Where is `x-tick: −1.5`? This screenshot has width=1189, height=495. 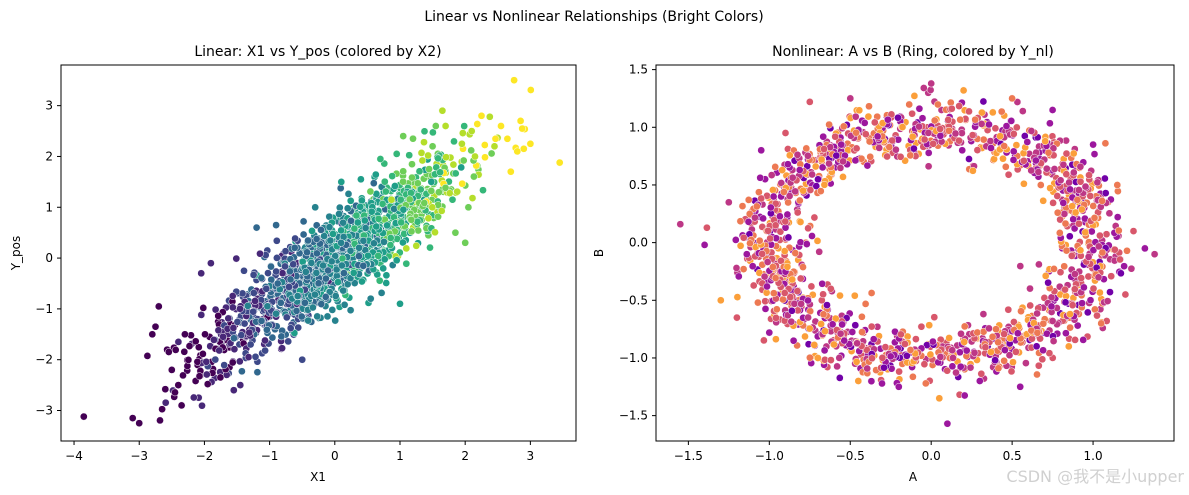 x-tick: −1.5 is located at coordinates (688, 452).